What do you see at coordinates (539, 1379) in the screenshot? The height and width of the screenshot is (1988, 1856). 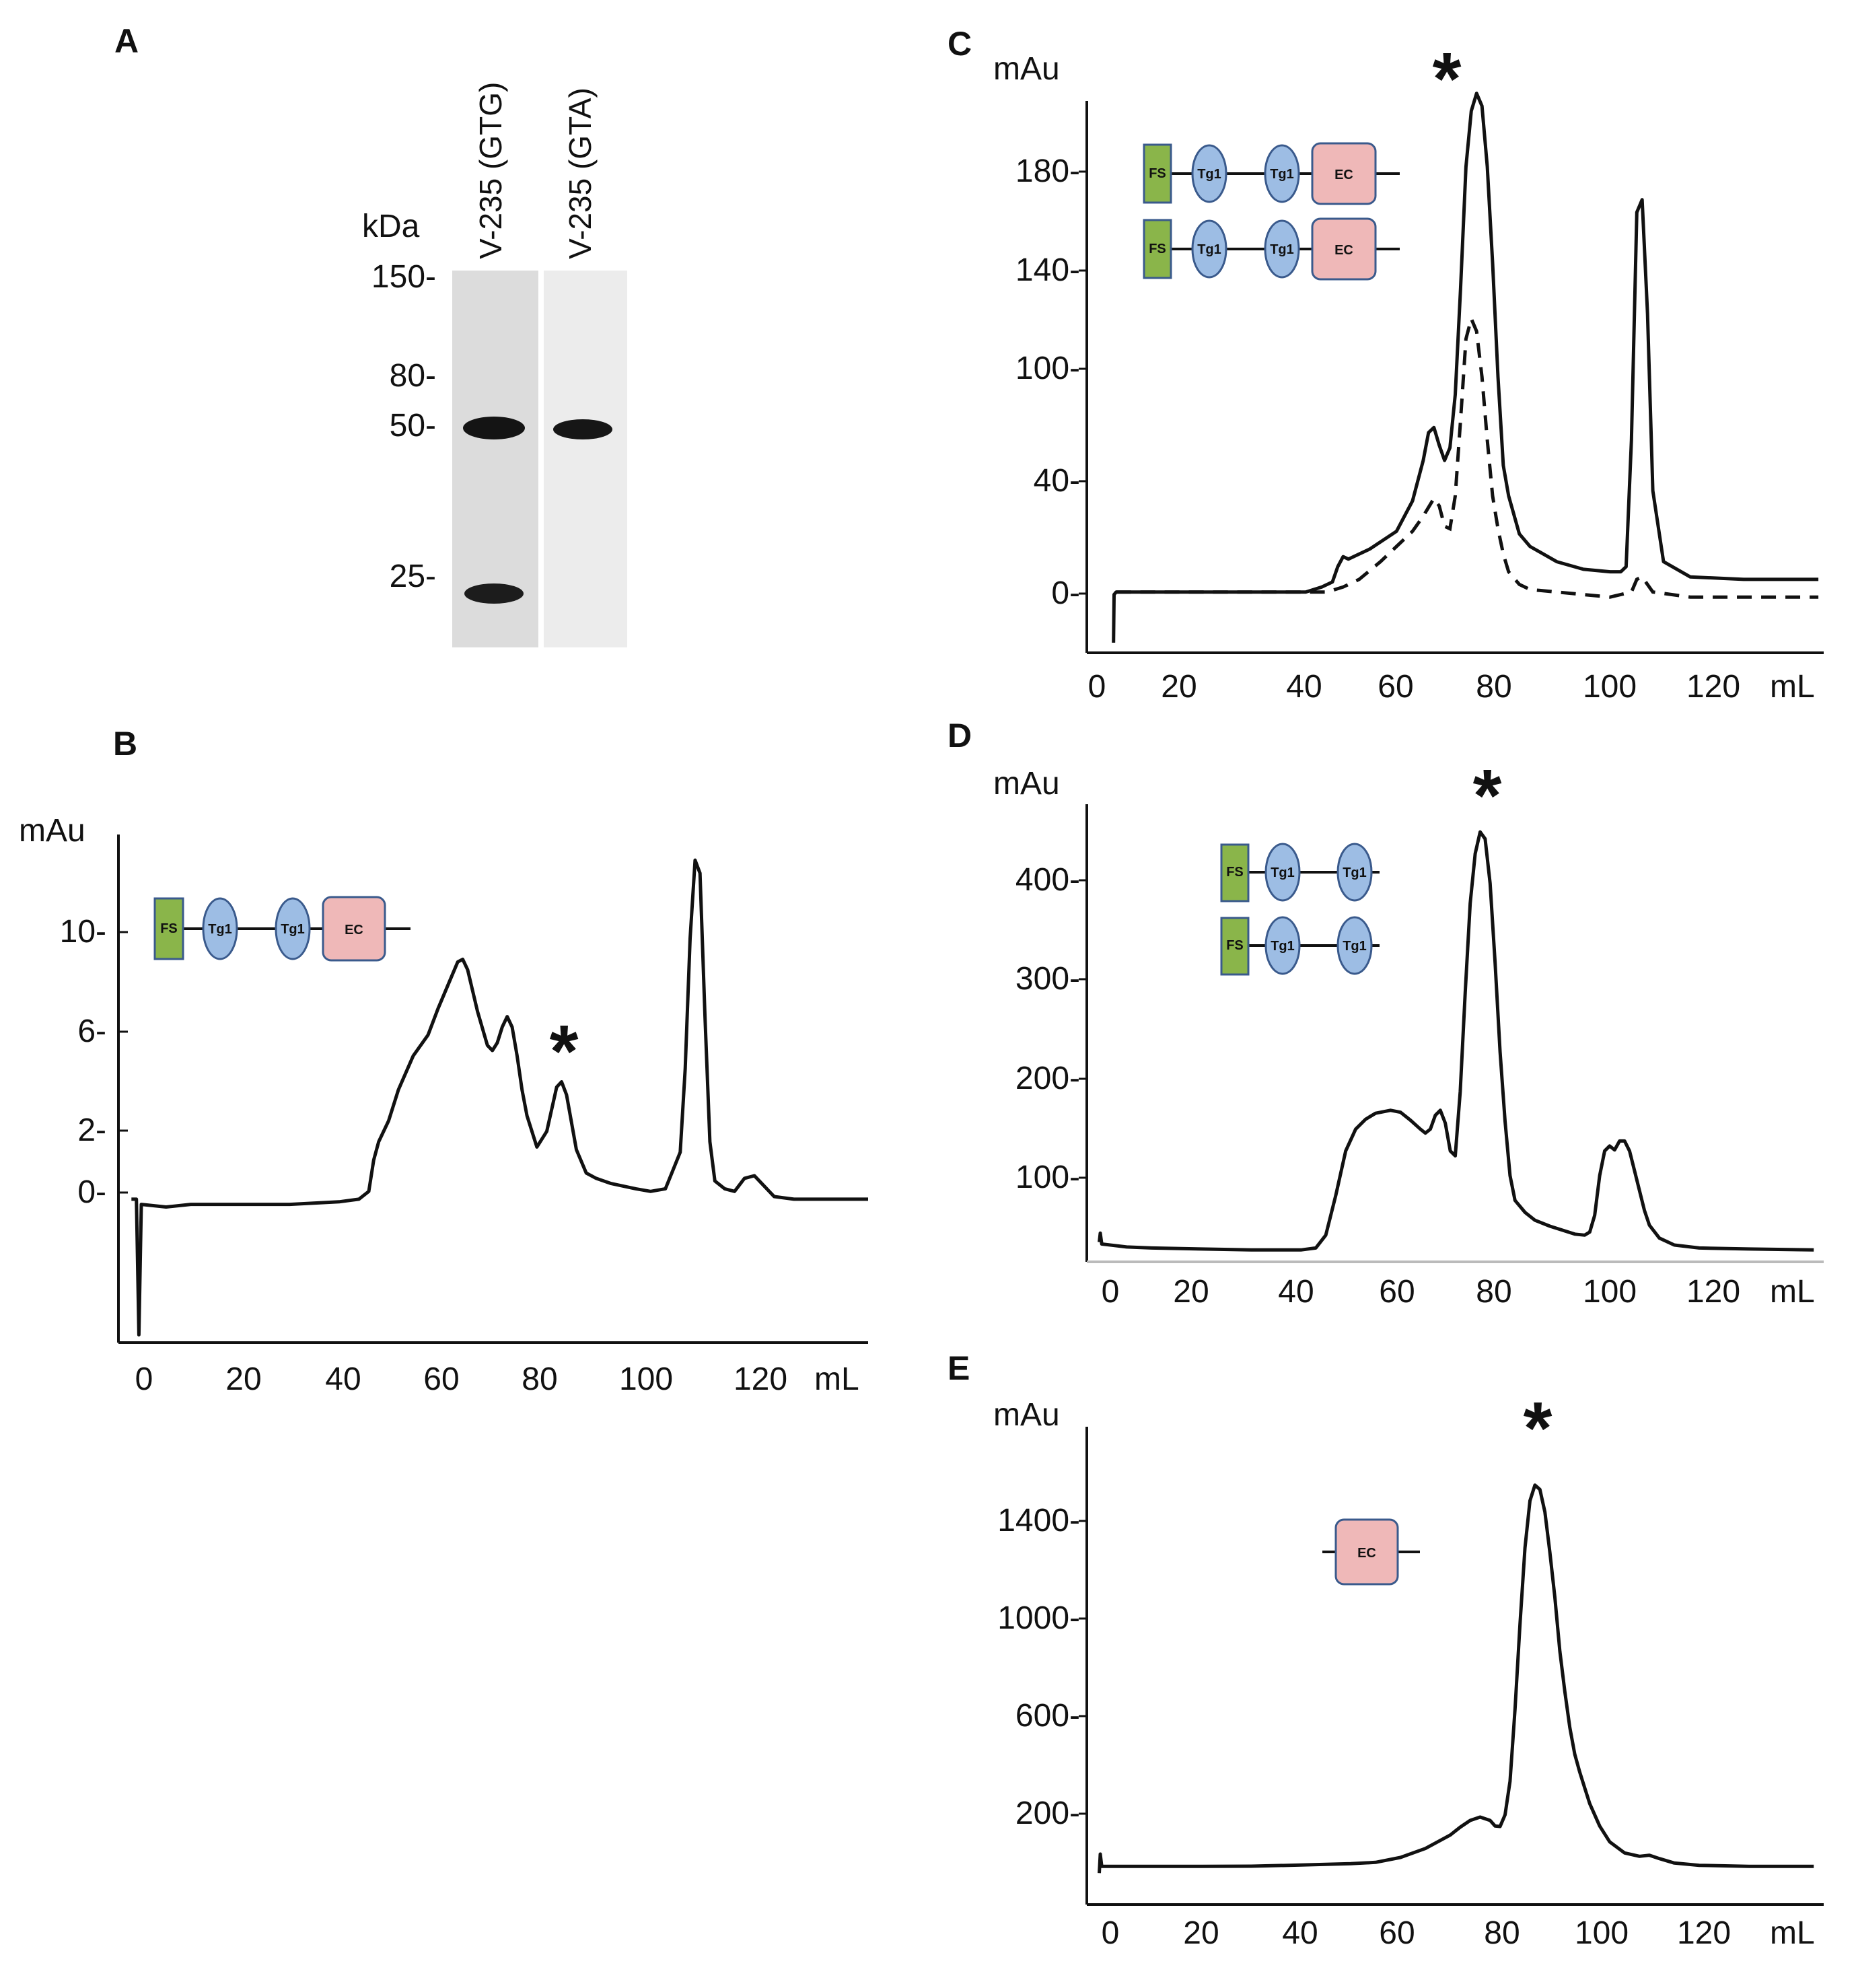 I see `panel-b-xtick-80: 80` at bounding box center [539, 1379].